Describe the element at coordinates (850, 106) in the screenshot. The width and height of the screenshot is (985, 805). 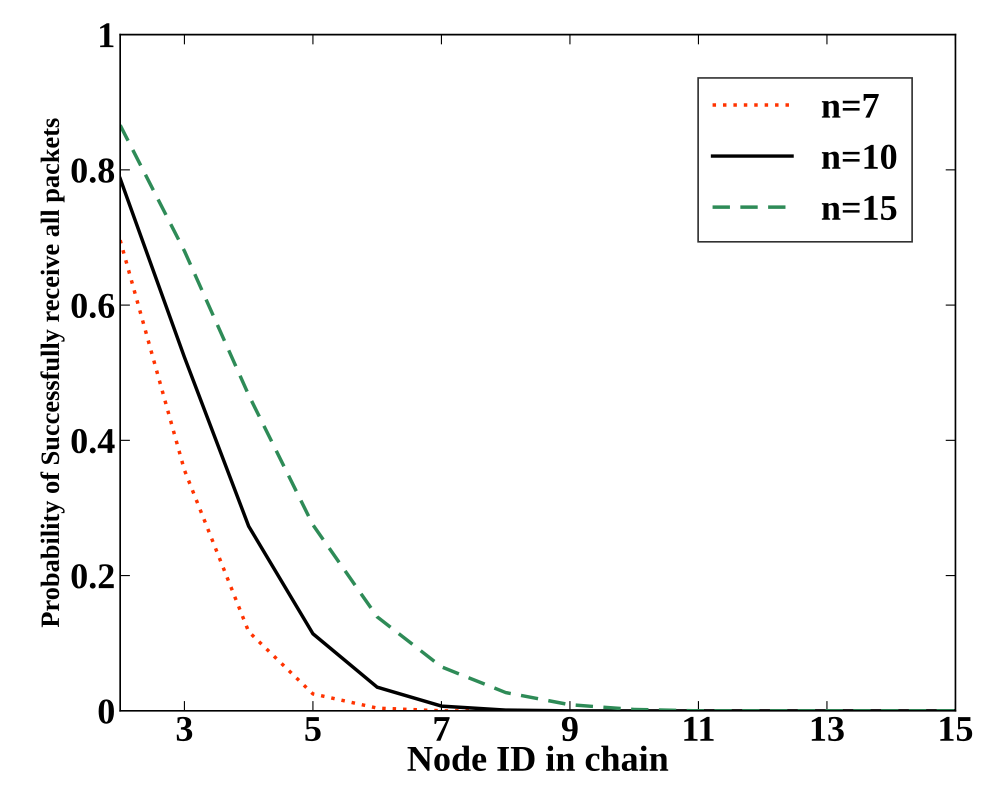
I see `legend-label: n=7` at that location.